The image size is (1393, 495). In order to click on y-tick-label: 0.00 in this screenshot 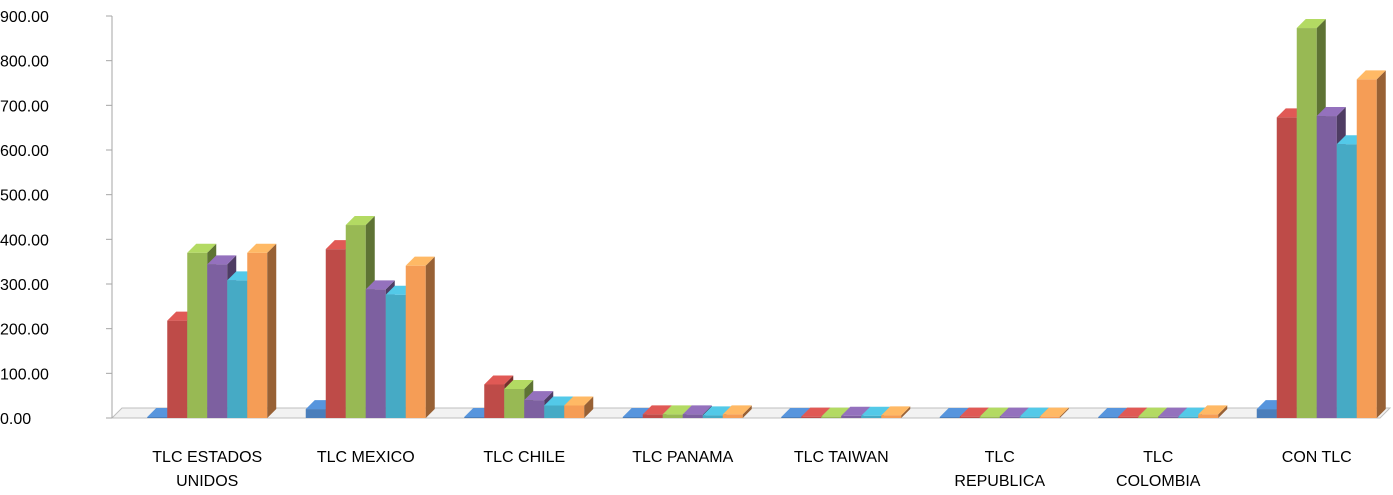, I will do `click(15, 419)`.